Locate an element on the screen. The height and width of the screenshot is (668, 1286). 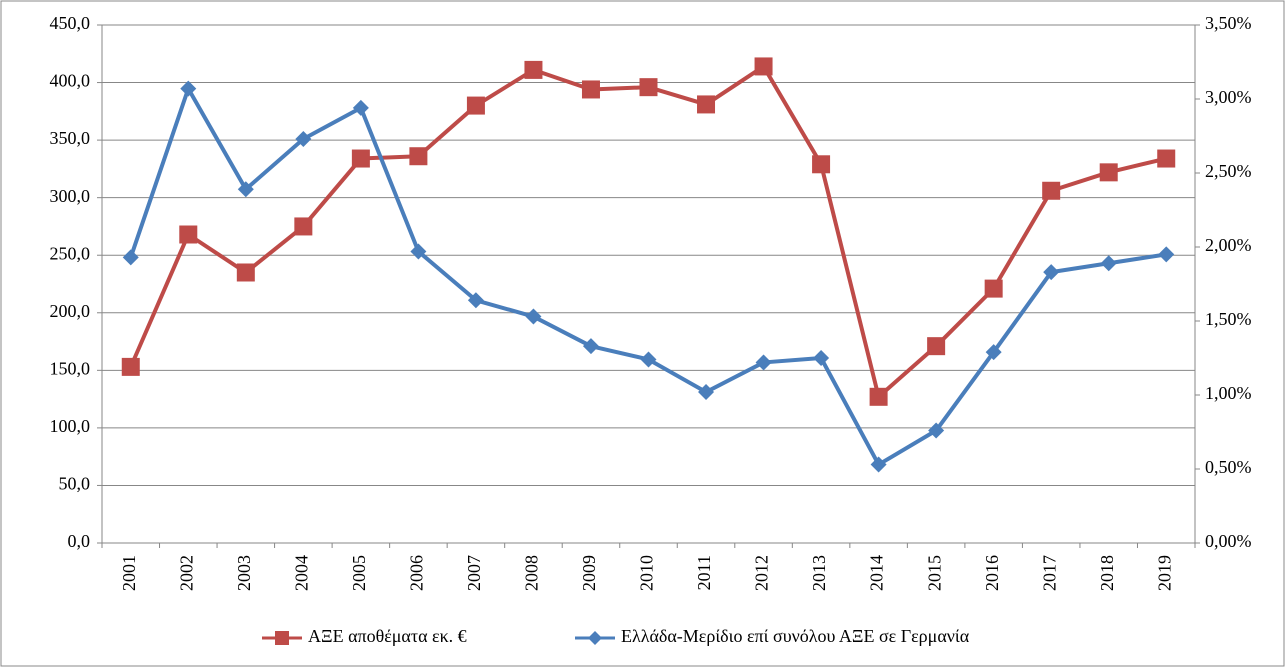
x-tick-label: 2002 is located at coordinates (186, 573).